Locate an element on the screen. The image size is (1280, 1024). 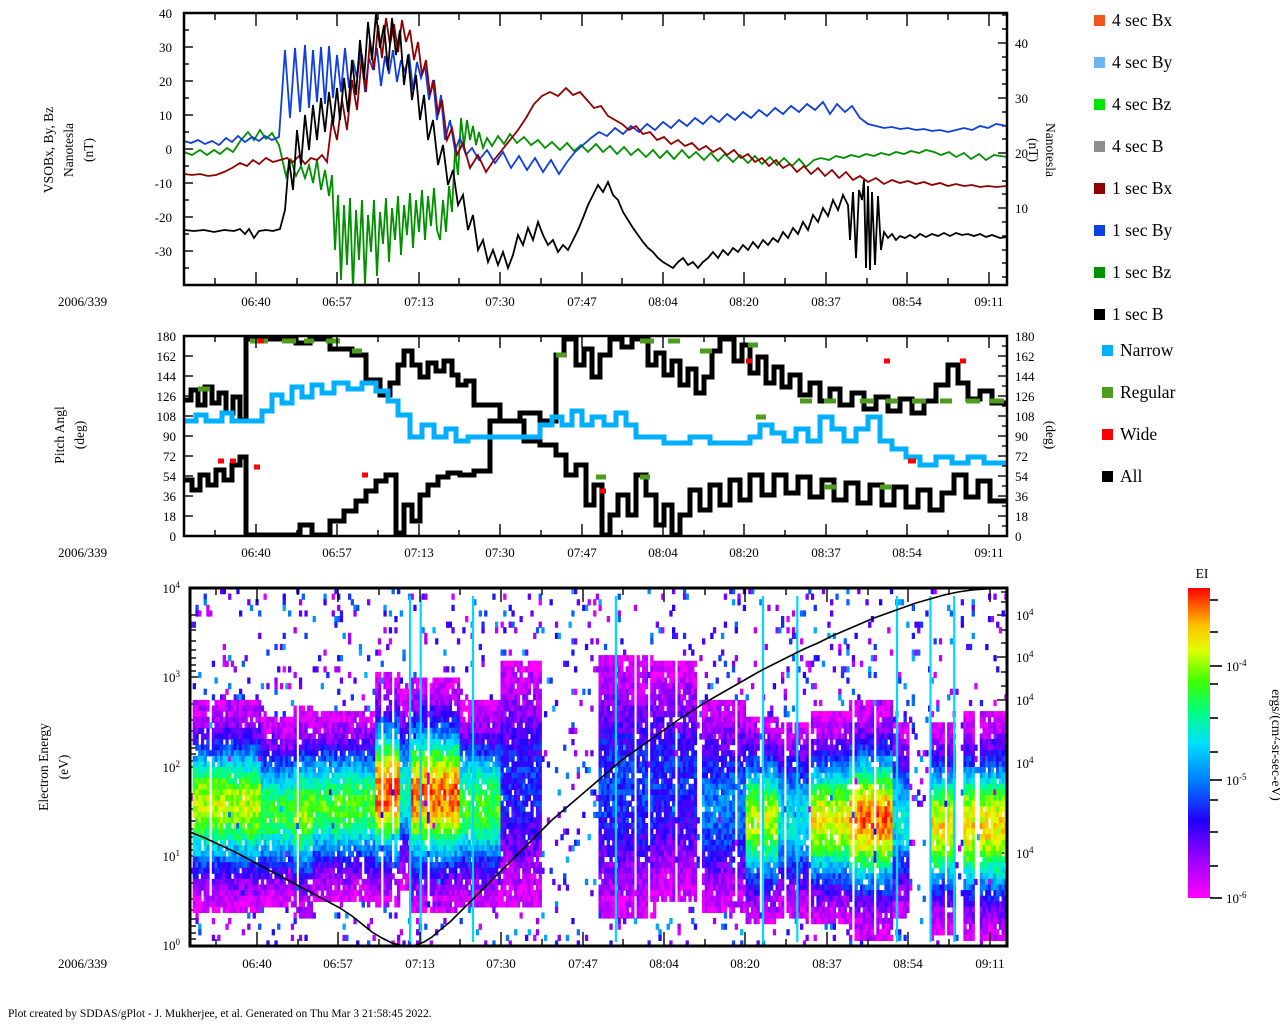
panel2-y2tick-labels: 180 162 144 126 108 90 72 54 36 18 0 is located at coordinates (1025, 436).